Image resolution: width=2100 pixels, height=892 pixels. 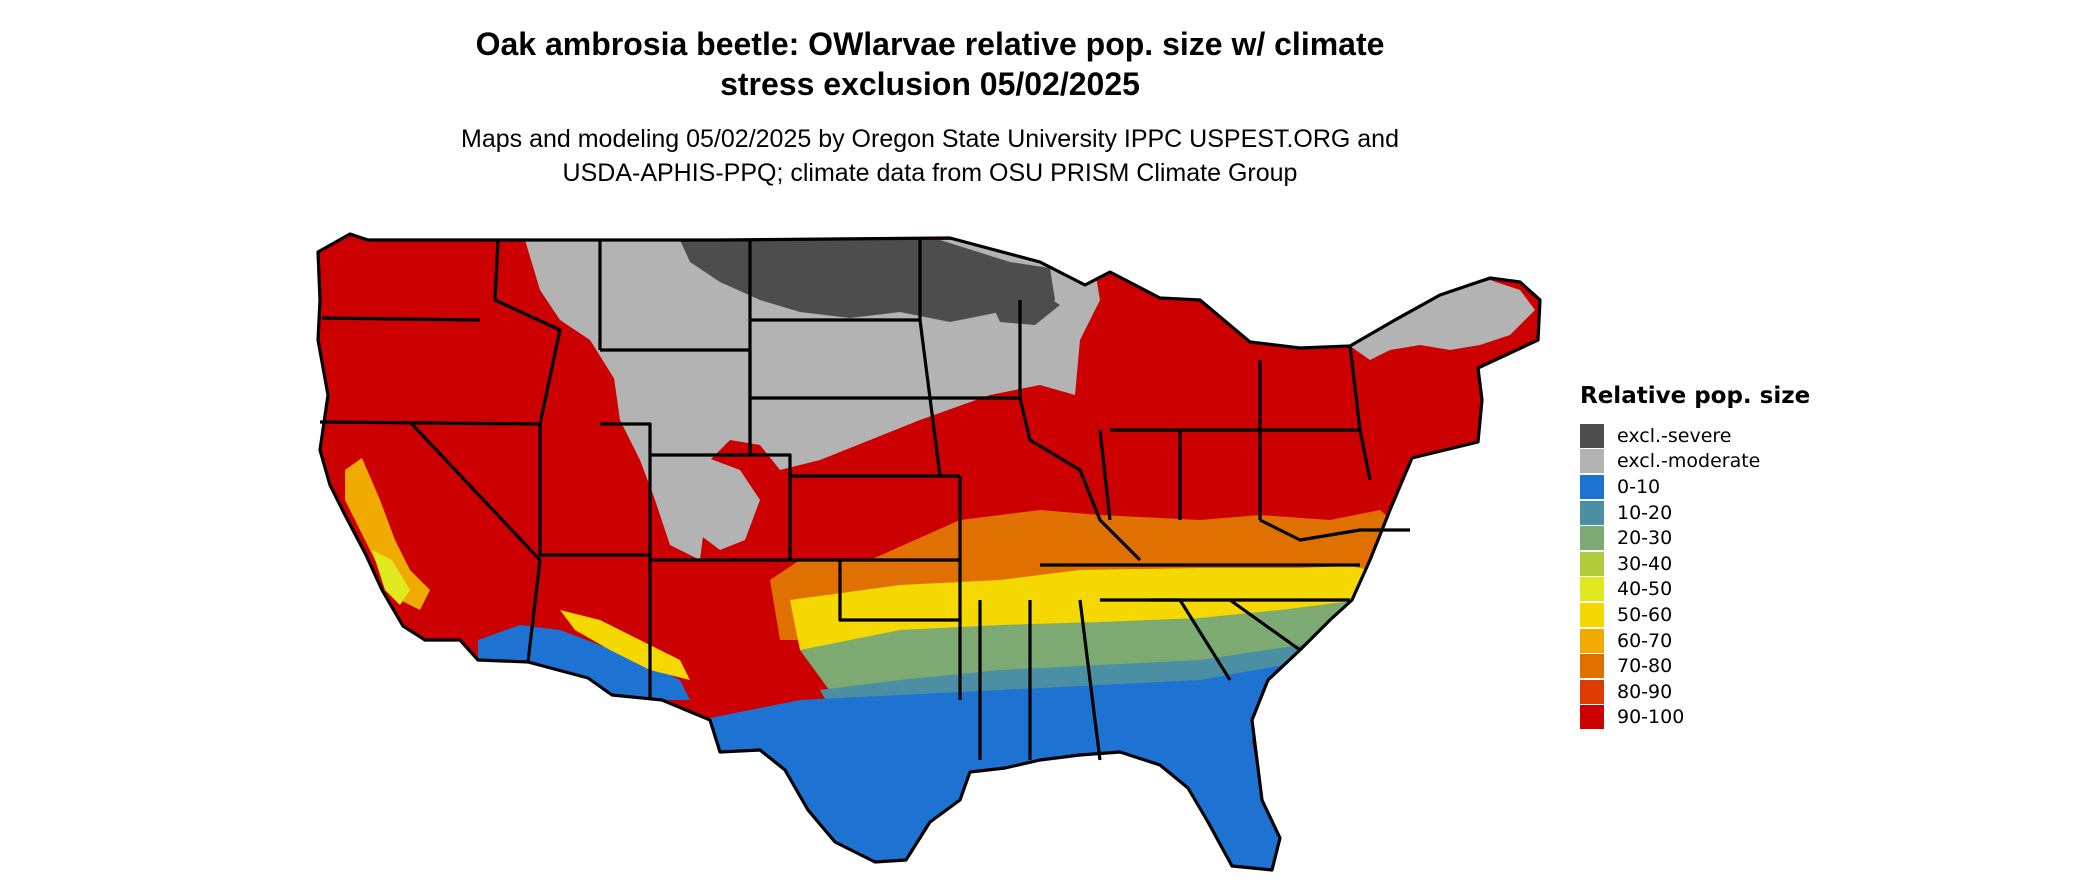 What do you see at coordinates (1645, 538) in the screenshot?
I see `legend-label: 20-30` at bounding box center [1645, 538].